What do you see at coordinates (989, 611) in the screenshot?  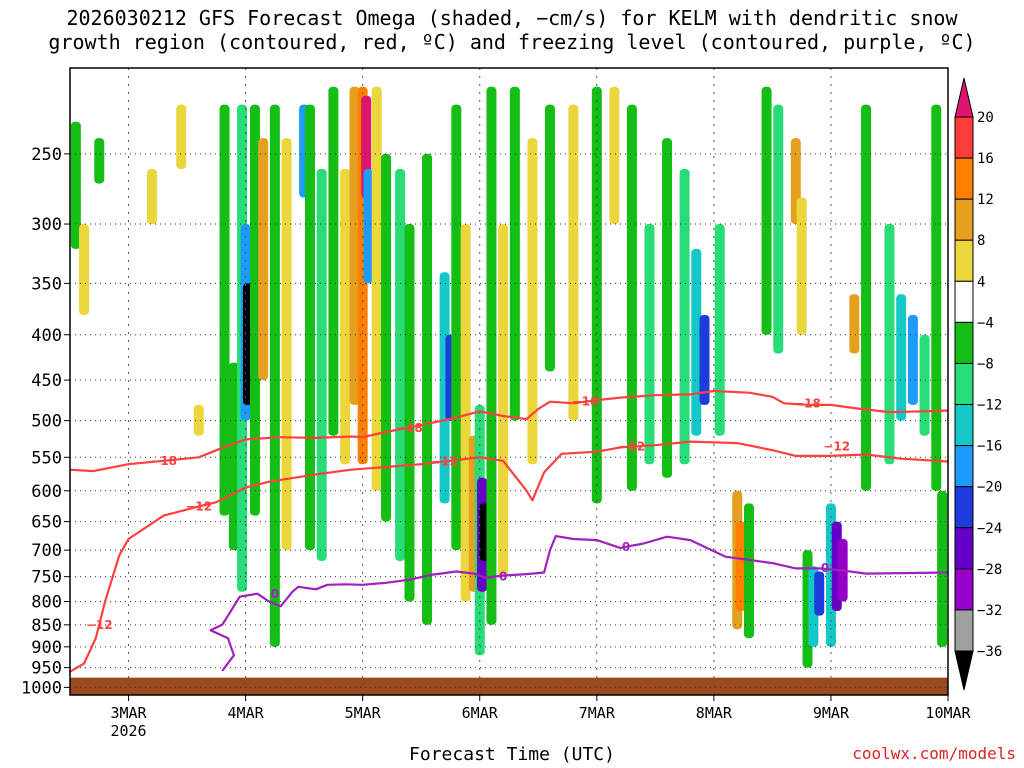 I see `colorbar-label: −32` at bounding box center [989, 611].